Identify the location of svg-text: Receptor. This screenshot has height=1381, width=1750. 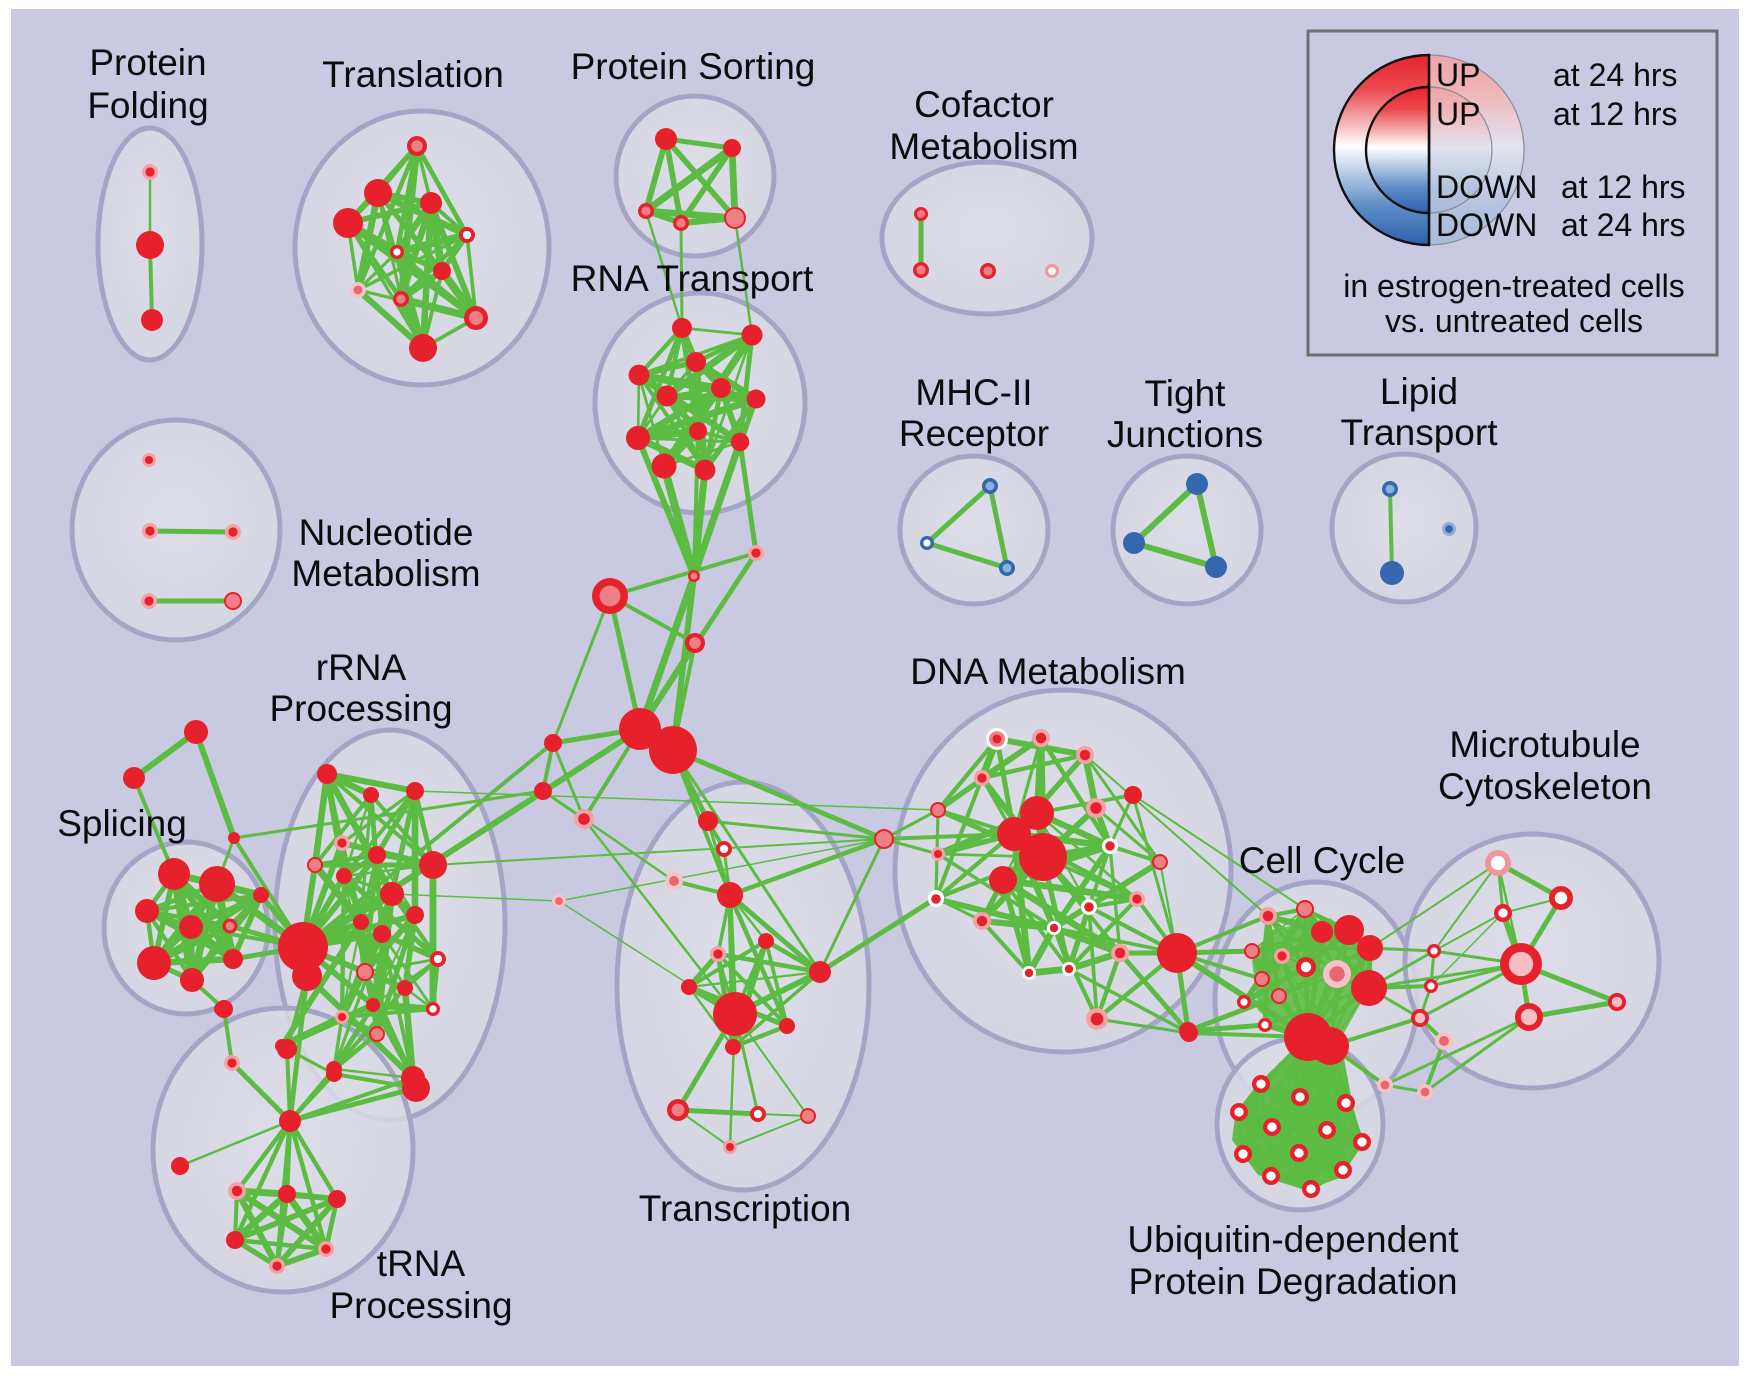
(974, 433).